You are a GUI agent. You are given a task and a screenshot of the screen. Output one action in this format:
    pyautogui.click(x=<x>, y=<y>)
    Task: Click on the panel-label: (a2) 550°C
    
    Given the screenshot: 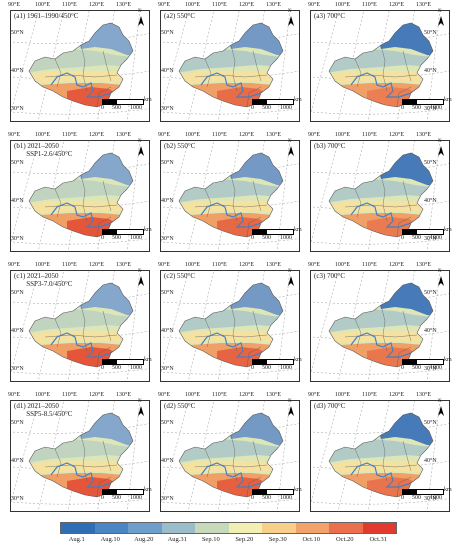 What is the action you would take?
    pyautogui.click(x=179, y=16)
    